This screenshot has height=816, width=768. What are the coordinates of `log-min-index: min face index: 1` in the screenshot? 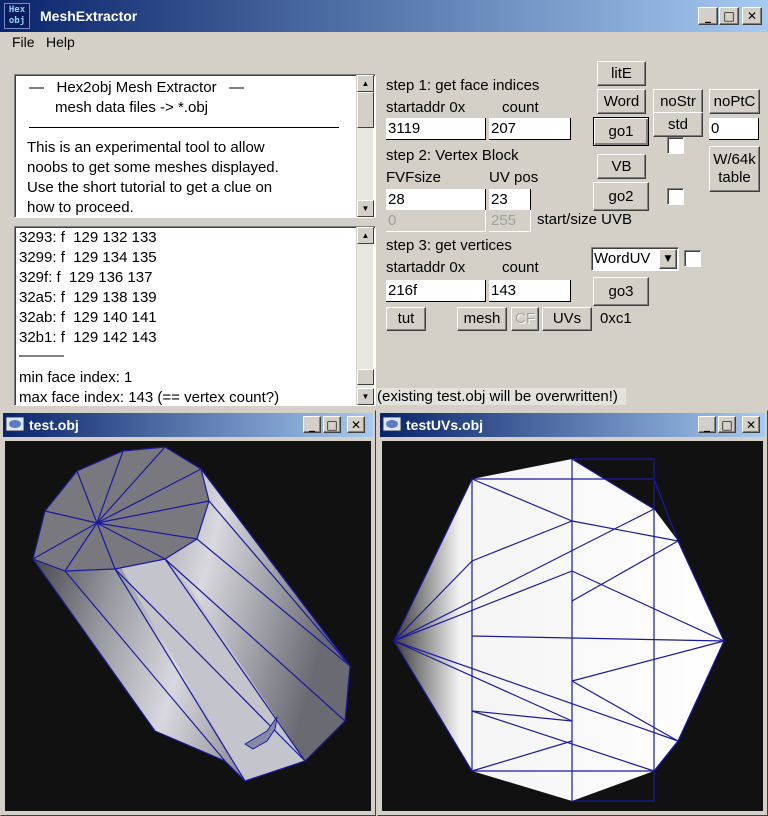 It's located at (76, 377).